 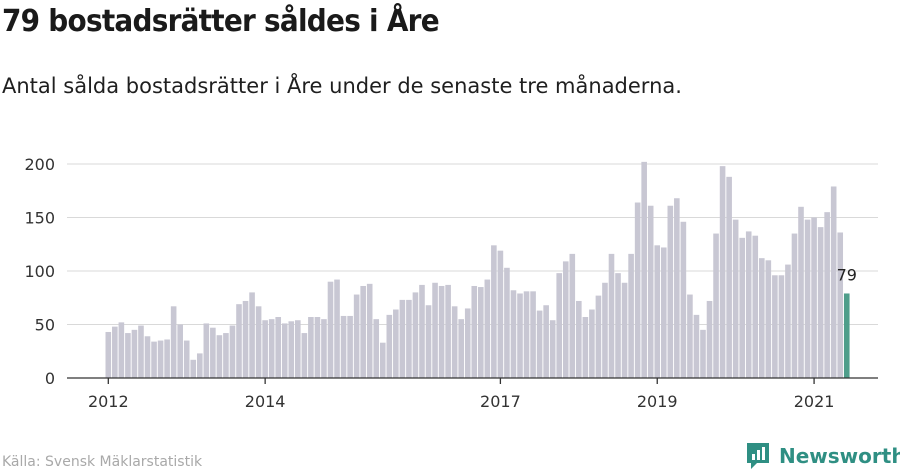 What do you see at coordinates (657, 401) in the screenshot?
I see `x-tick-label: 2019` at bounding box center [657, 401].